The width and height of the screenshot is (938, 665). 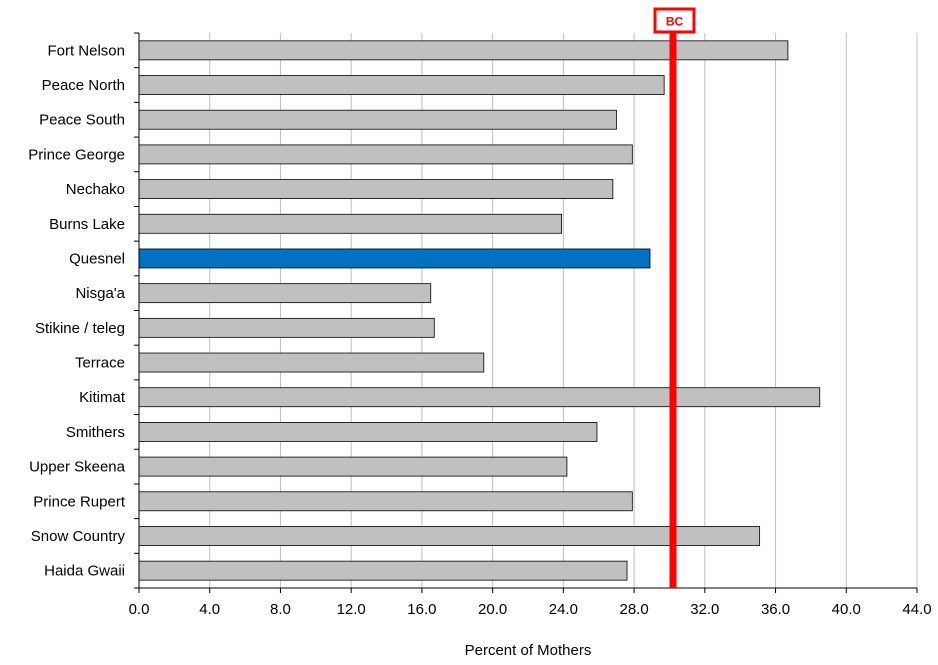 What do you see at coordinates (280, 609) in the screenshot?
I see `x-tick-label: 8.0` at bounding box center [280, 609].